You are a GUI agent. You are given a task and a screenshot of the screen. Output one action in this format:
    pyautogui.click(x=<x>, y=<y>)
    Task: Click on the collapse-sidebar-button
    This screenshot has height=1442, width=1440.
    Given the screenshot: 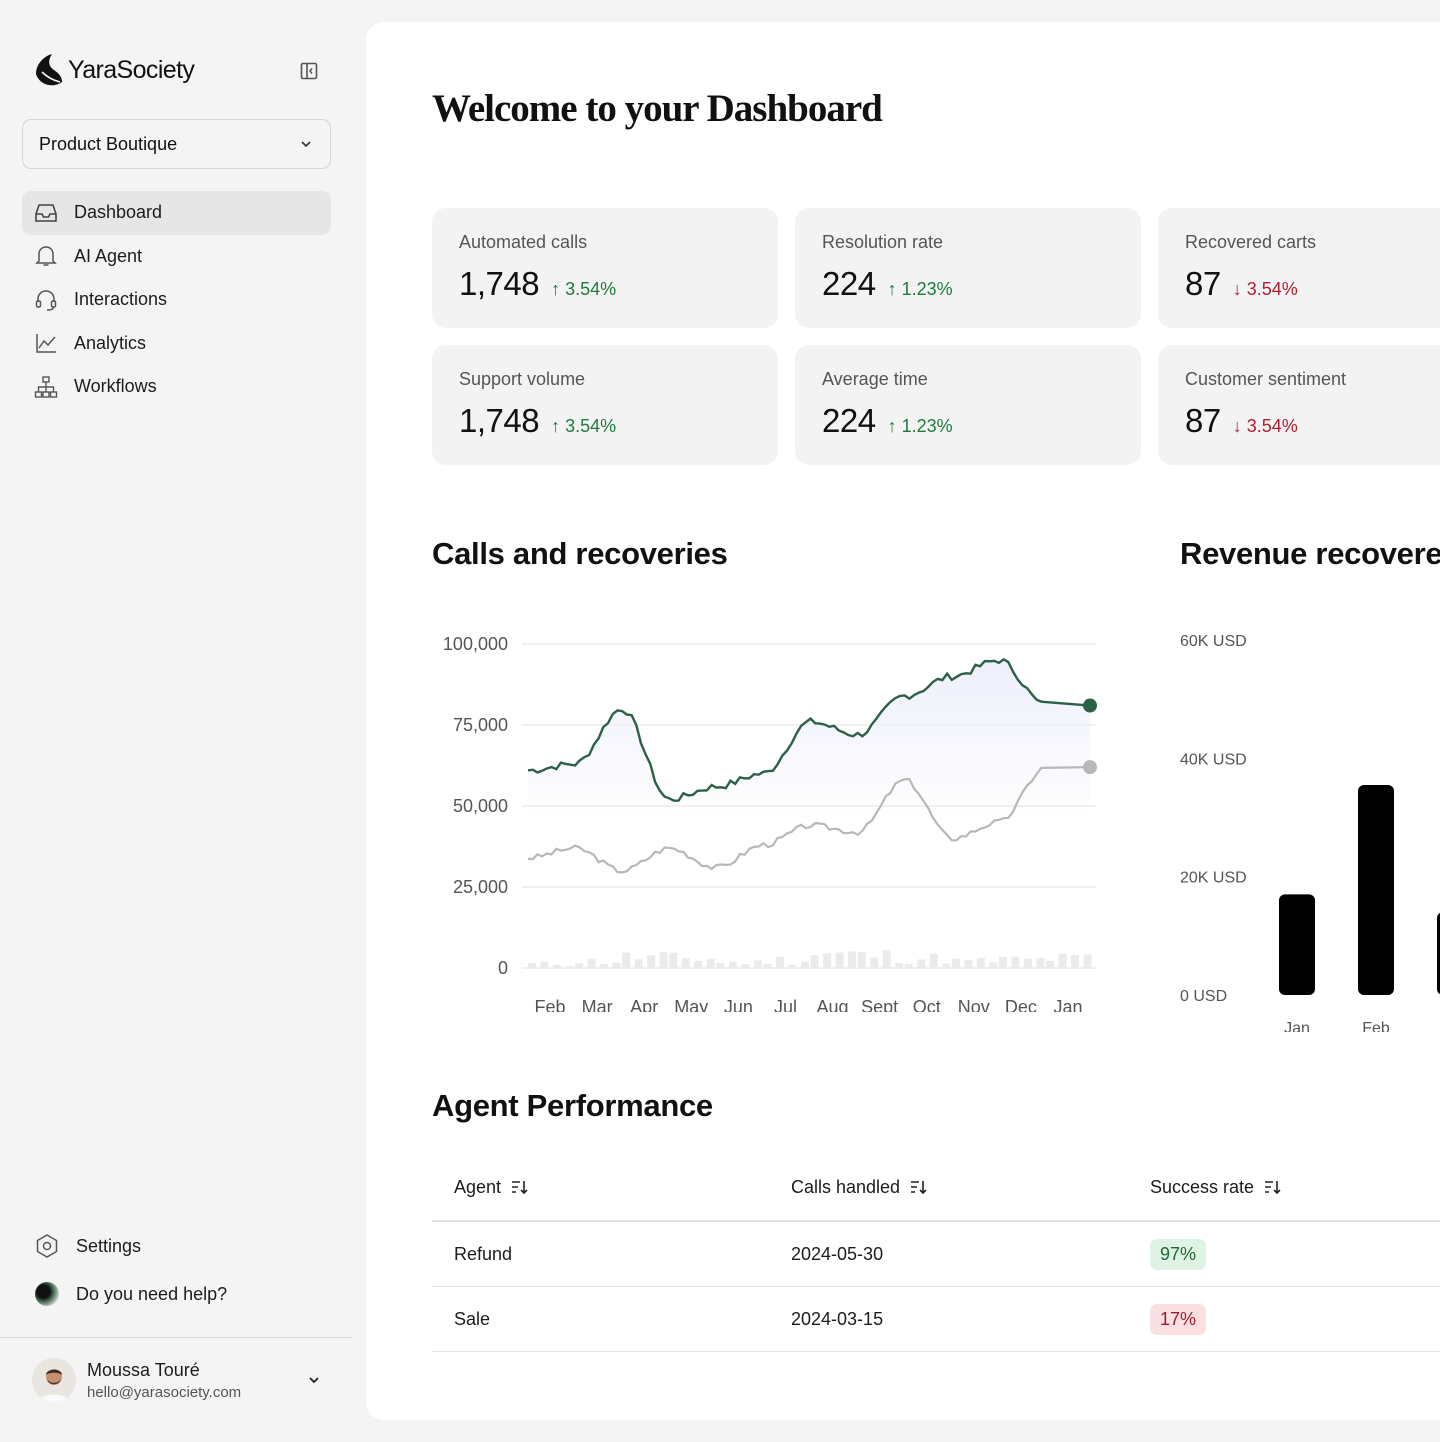 What is the action you would take?
    pyautogui.click(x=309, y=71)
    